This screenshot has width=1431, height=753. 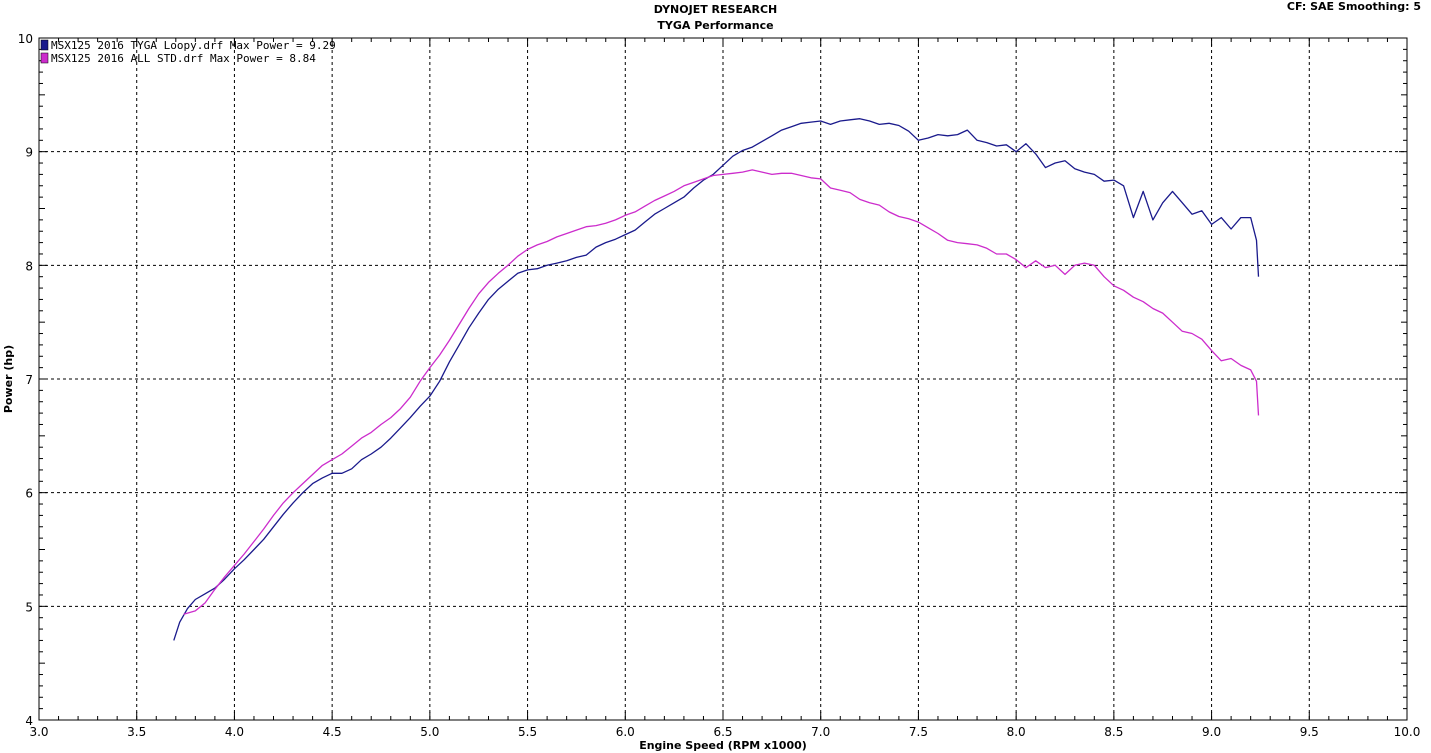 I want to click on y-tick-label: 7, so click(x=29, y=380).